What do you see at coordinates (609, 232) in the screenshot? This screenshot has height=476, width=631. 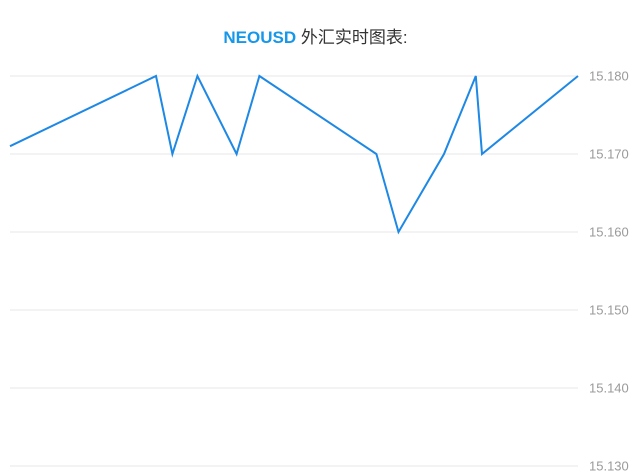 I see `y-axis-label: 15.160` at bounding box center [609, 232].